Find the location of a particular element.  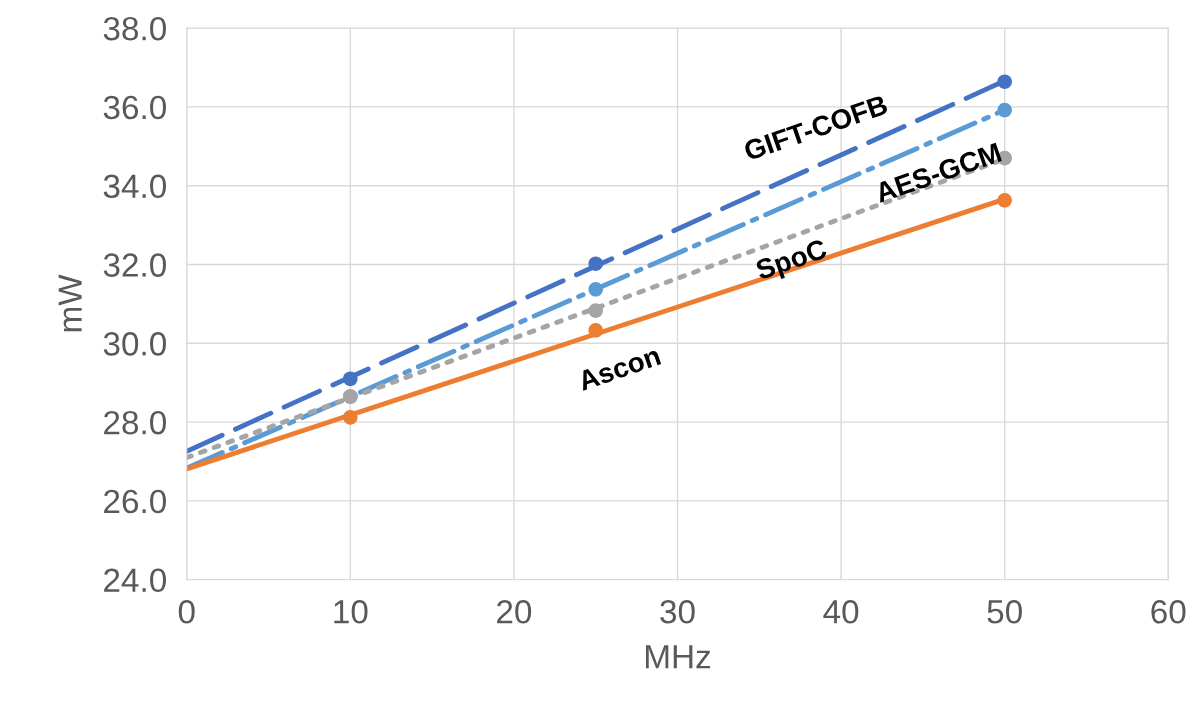

x-tick-label: 0 is located at coordinates (186, 612).